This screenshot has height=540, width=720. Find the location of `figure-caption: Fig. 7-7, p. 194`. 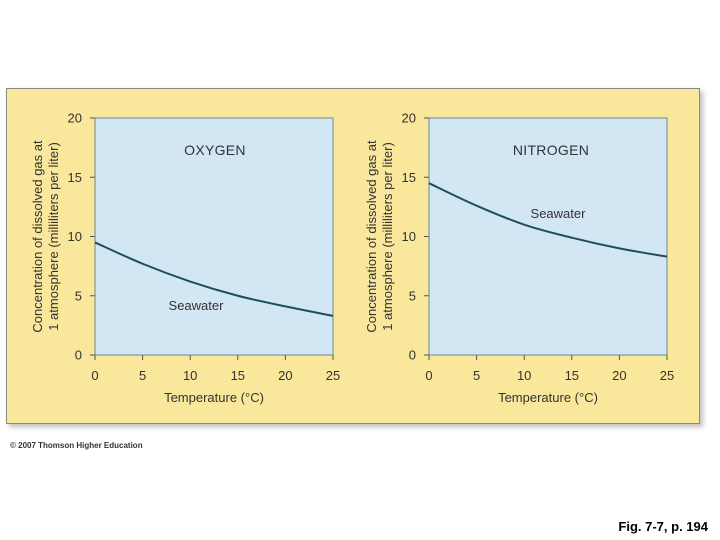

figure-caption: Fig. 7-7, p. 194 is located at coordinates (663, 526).